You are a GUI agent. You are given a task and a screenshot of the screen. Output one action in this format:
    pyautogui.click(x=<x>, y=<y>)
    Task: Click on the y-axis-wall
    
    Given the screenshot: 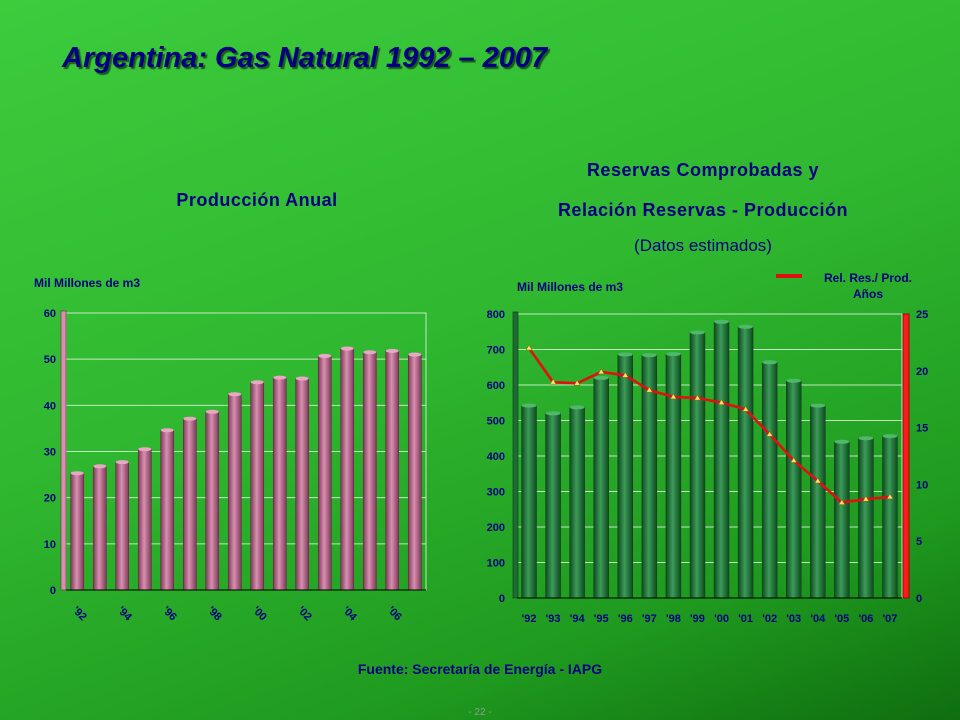 What is the action you would take?
    pyautogui.click(x=63, y=450)
    